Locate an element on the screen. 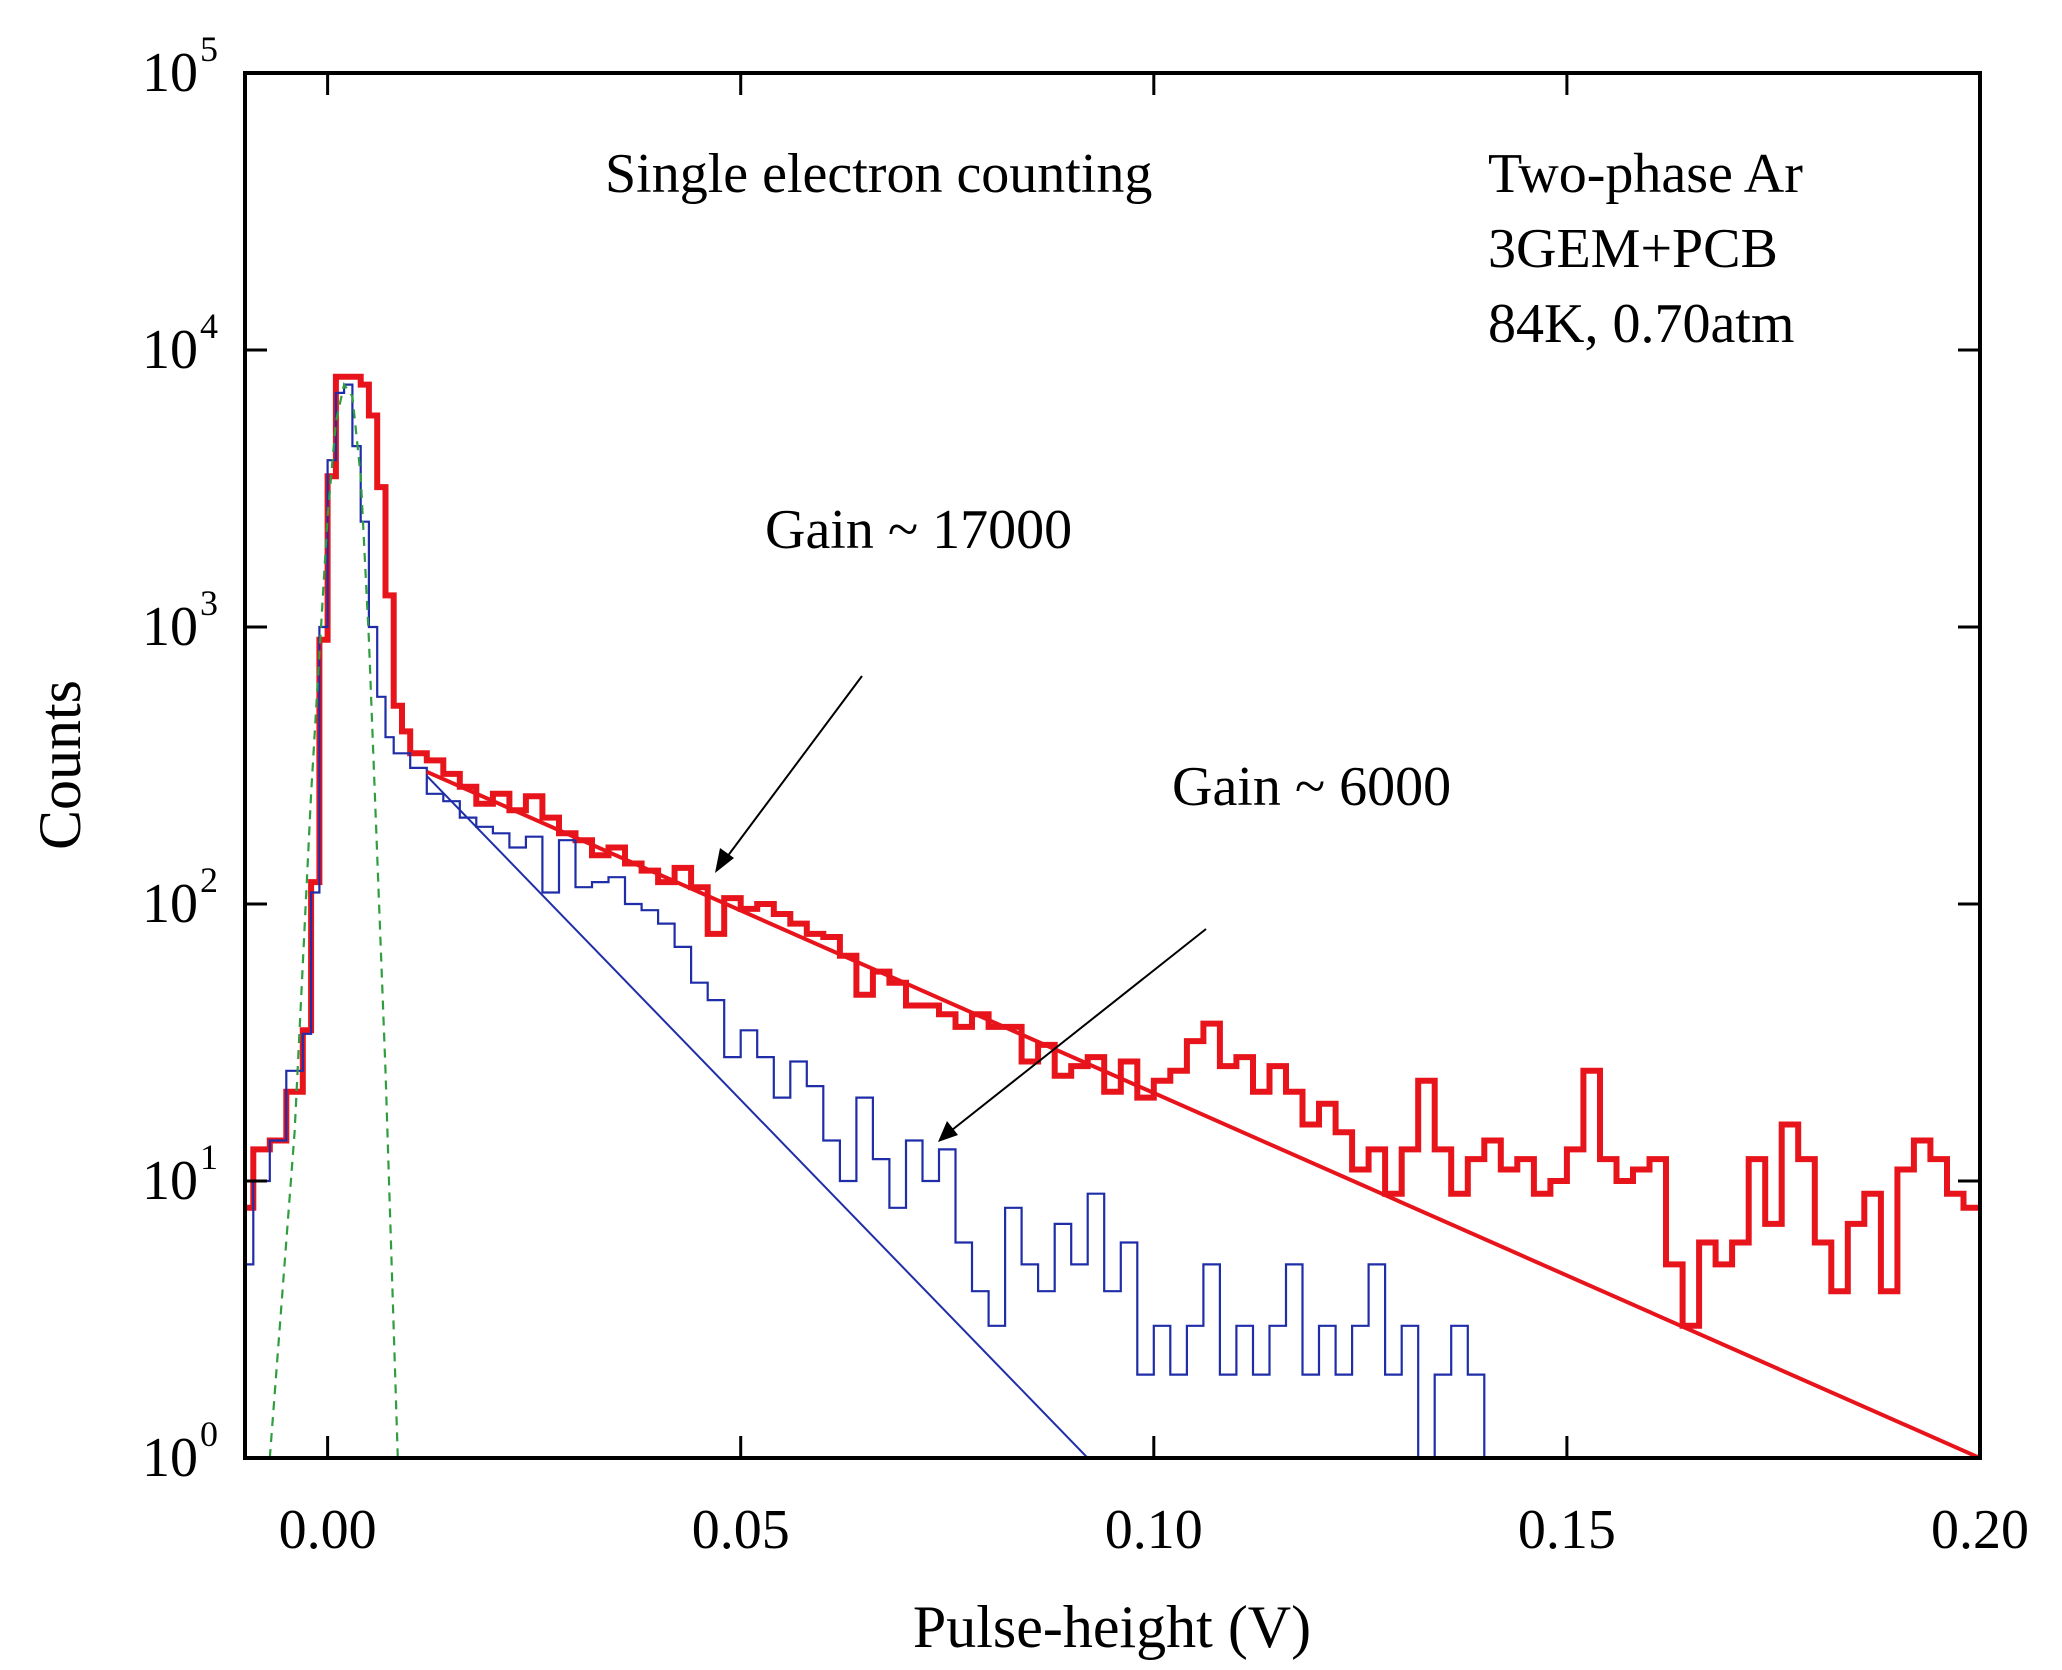 Image resolution: width=2062 pixels, height=1670 pixels. x-tick-label-0: 0.00 is located at coordinates (328, 1530).